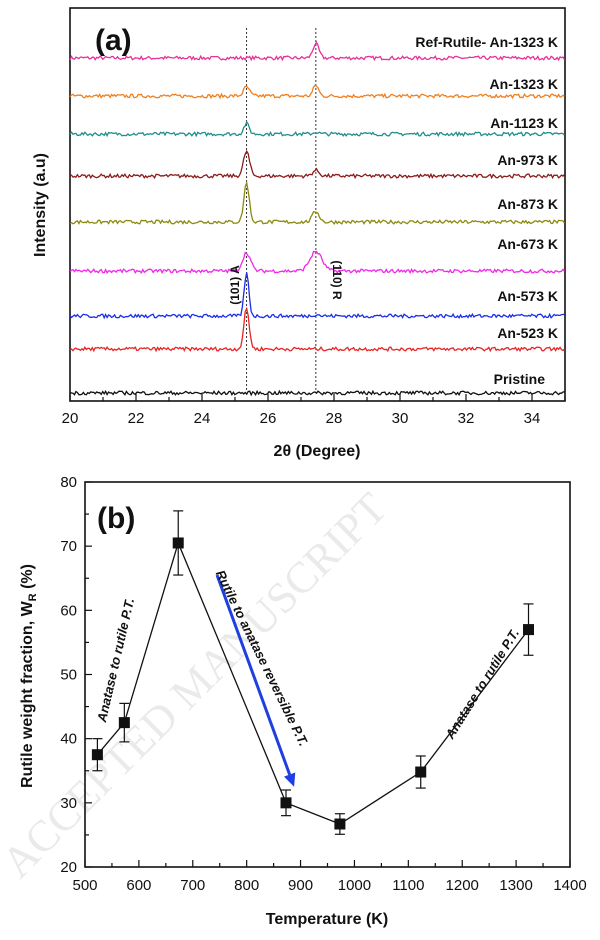  What do you see at coordinates (68, 803) in the screenshot?
I see `y-tick-label: 30` at bounding box center [68, 803].